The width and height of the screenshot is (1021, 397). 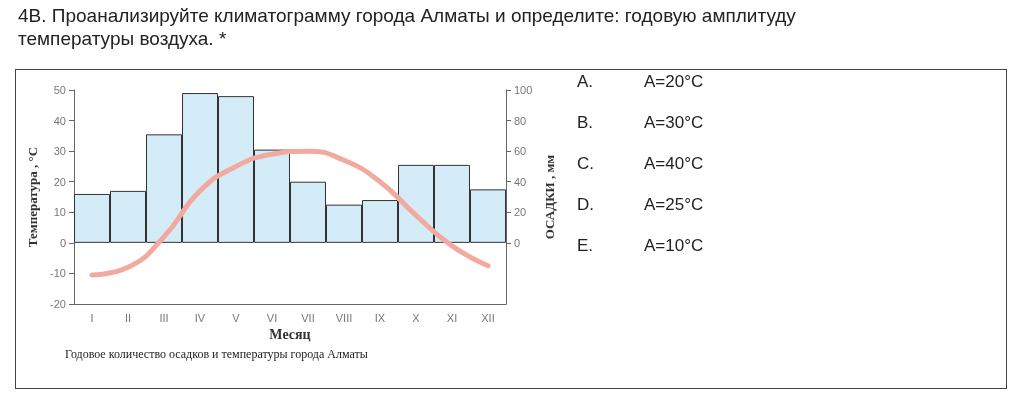 What do you see at coordinates (58, 304) in the screenshot?
I see `y-tick-label: -20` at bounding box center [58, 304].